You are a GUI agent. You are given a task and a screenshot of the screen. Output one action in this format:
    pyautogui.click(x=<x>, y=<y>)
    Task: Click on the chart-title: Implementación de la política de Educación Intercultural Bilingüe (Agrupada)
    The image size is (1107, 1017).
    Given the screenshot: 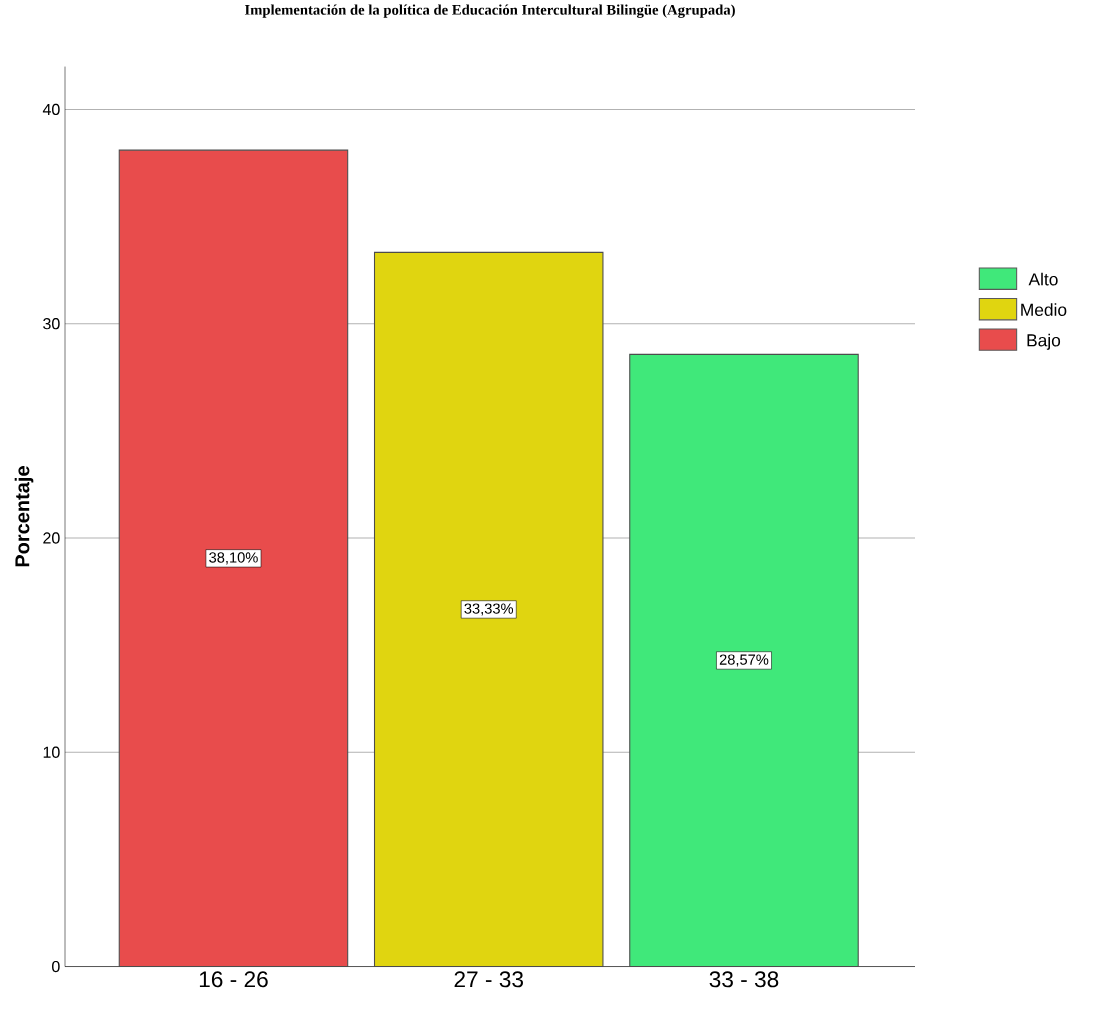 What is the action you would take?
    pyautogui.click(x=489, y=11)
    